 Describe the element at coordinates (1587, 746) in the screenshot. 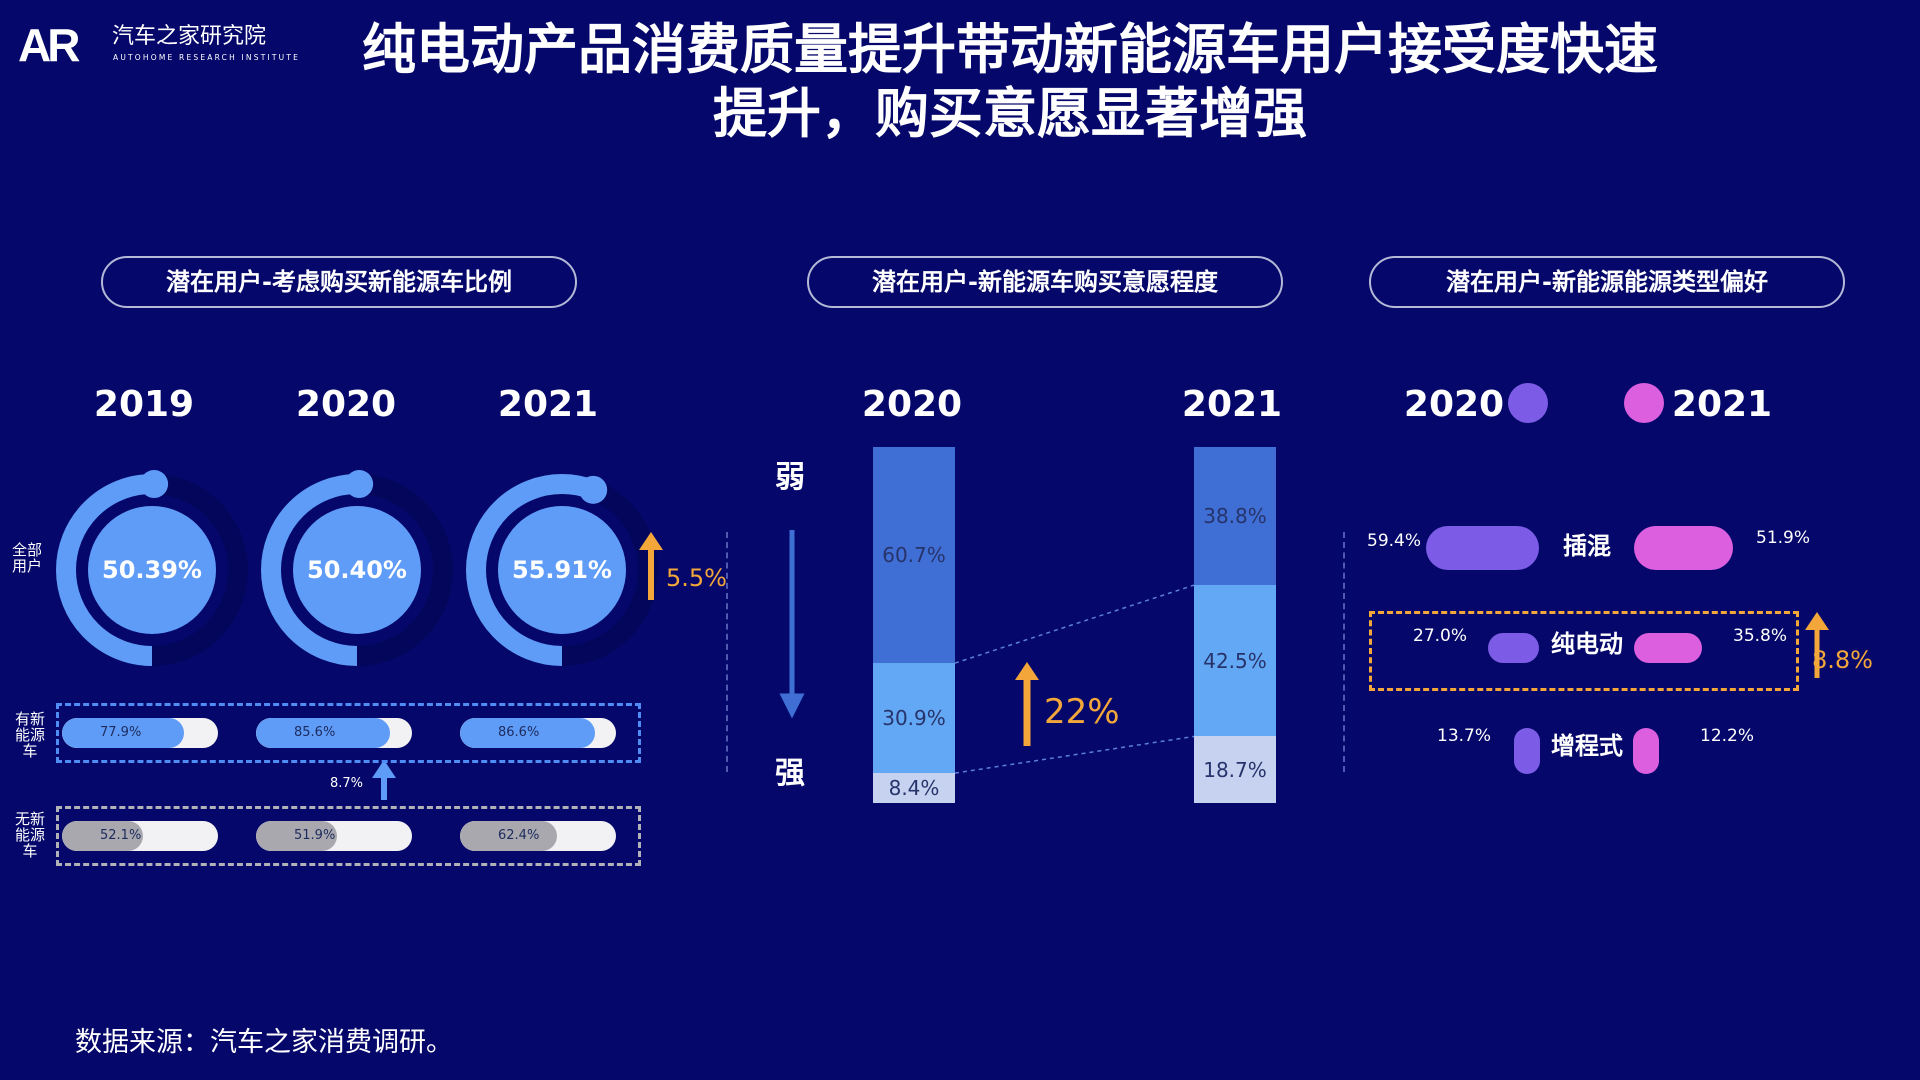

I see `pref-label-erev: 增程式` at that location.